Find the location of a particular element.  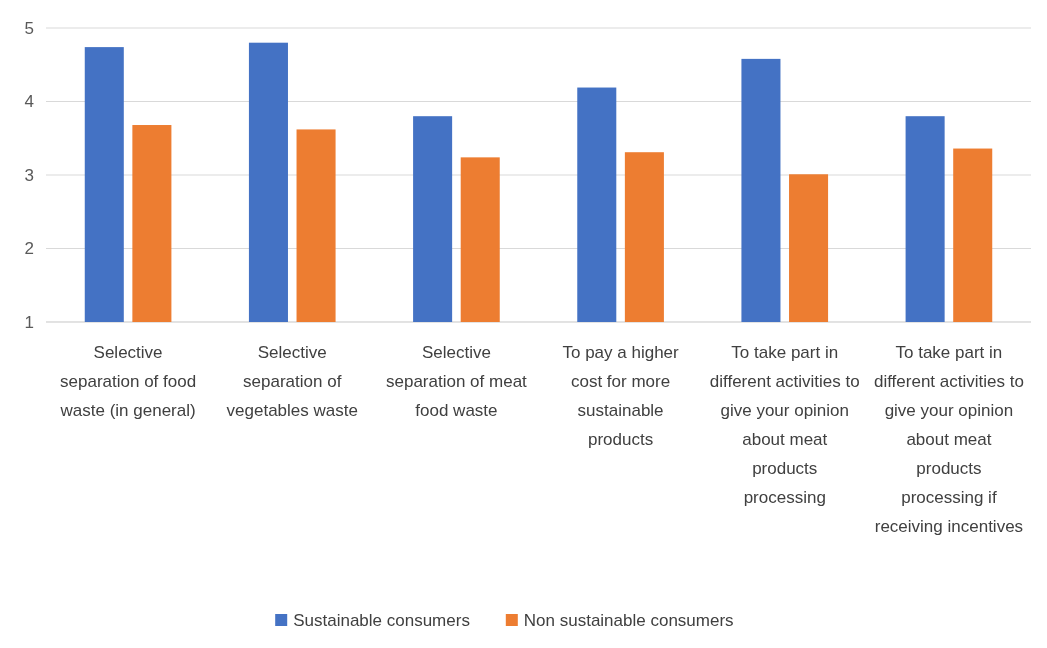

x-tick-label: Selective separation of food waste (in general) is located at coordinates (128, 381).